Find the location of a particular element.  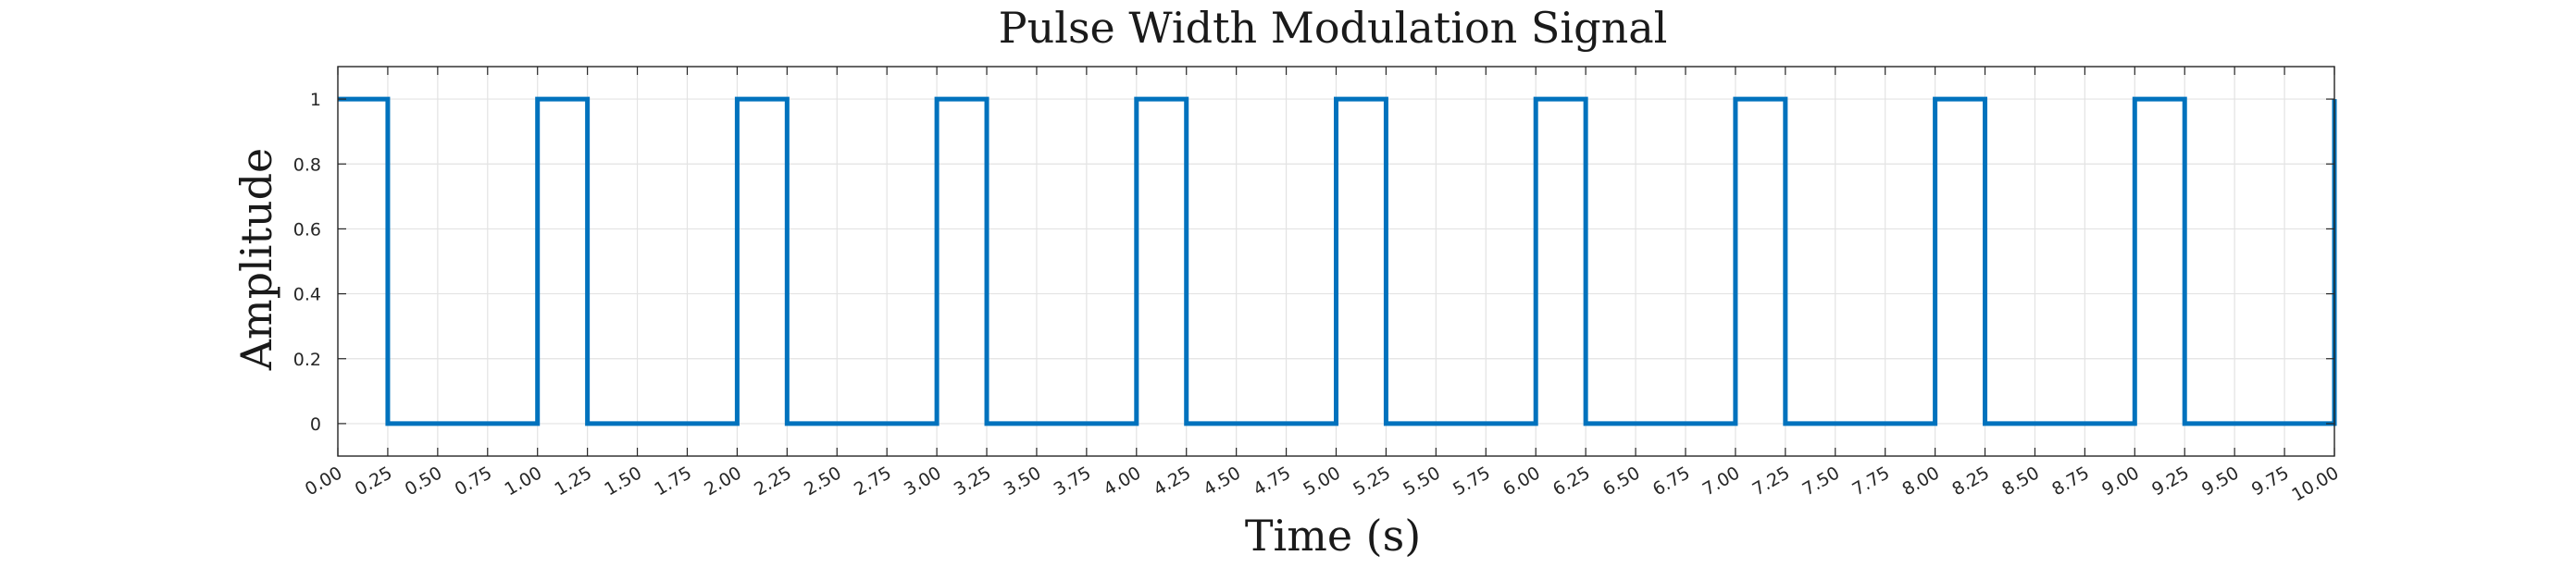

x-tick-label: 2.50 is located at coordinates (823, 481).